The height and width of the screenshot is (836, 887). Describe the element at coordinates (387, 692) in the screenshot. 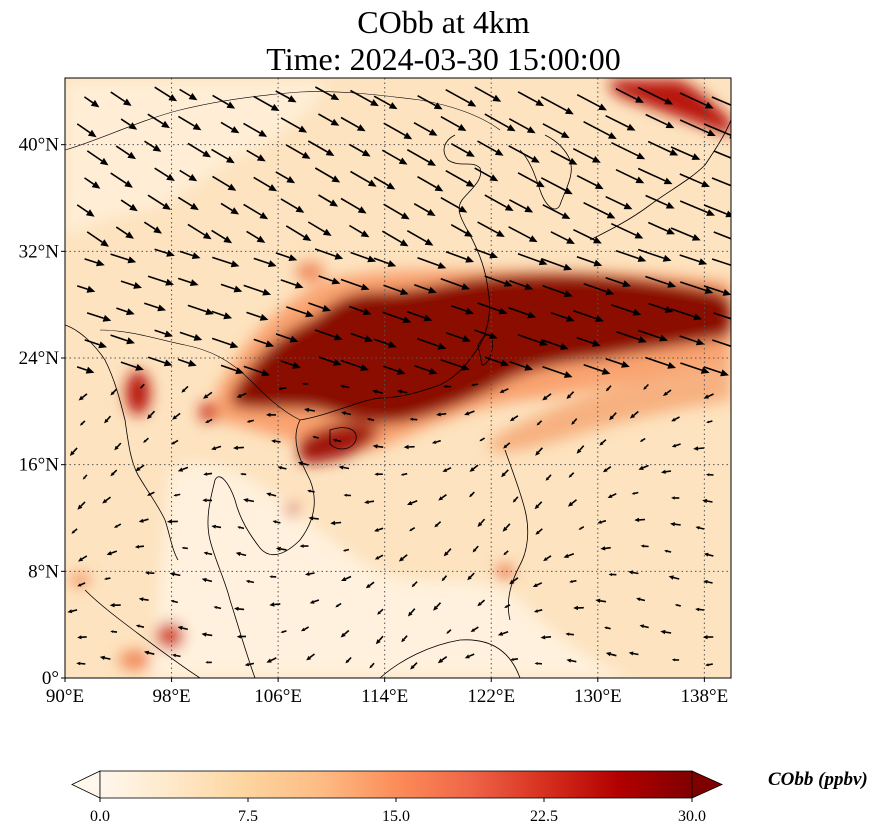

I see `longitude-ticks: 90°E 98°E 106°E 114°E 122°E 130°E 138°E` at that location.